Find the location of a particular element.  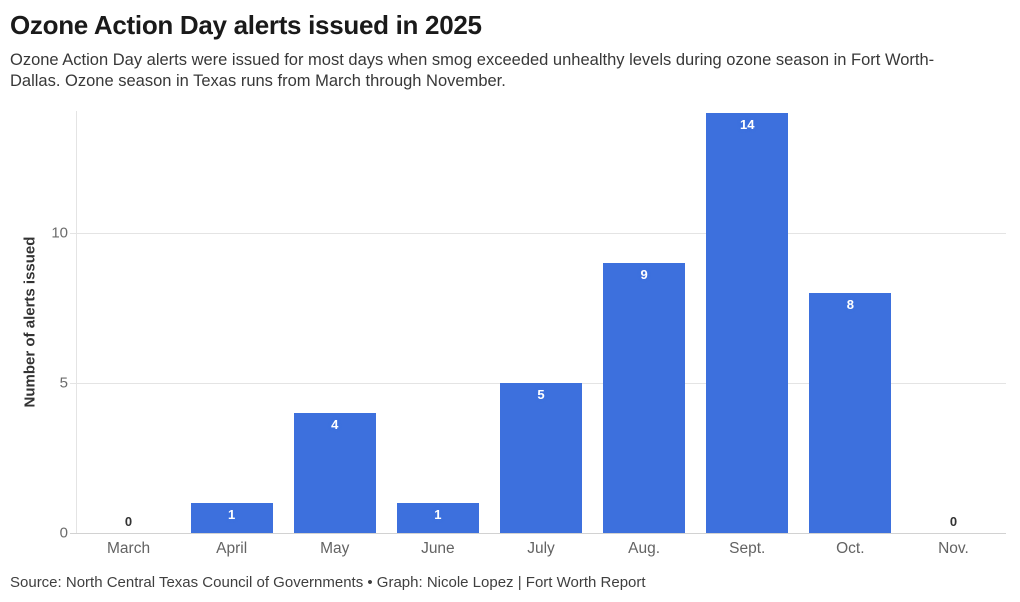

bar-april is located at coordinates (231, 518).